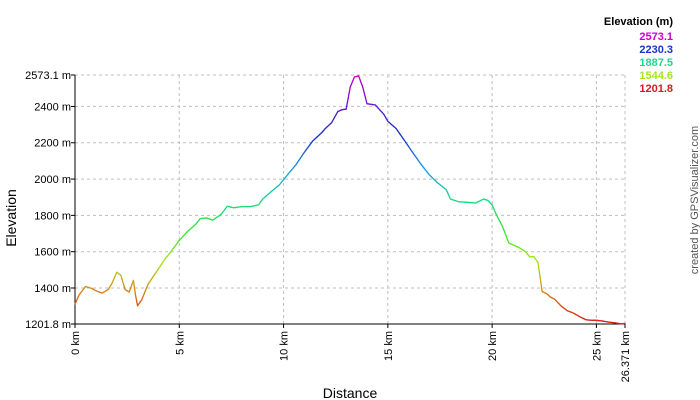  What do you see at coordinates (76, 343) in the screenshot?
I see `x-tick-label: 0 km` at bounding box center [76, 343].